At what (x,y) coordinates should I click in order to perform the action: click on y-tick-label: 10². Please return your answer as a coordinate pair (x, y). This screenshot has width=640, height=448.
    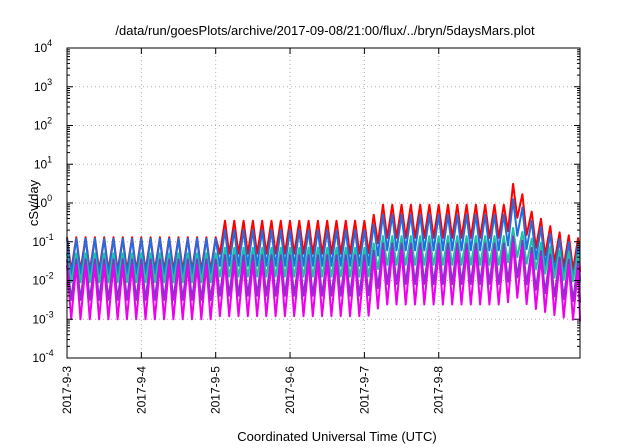
    Looking at the image, I should click on (43, 124).